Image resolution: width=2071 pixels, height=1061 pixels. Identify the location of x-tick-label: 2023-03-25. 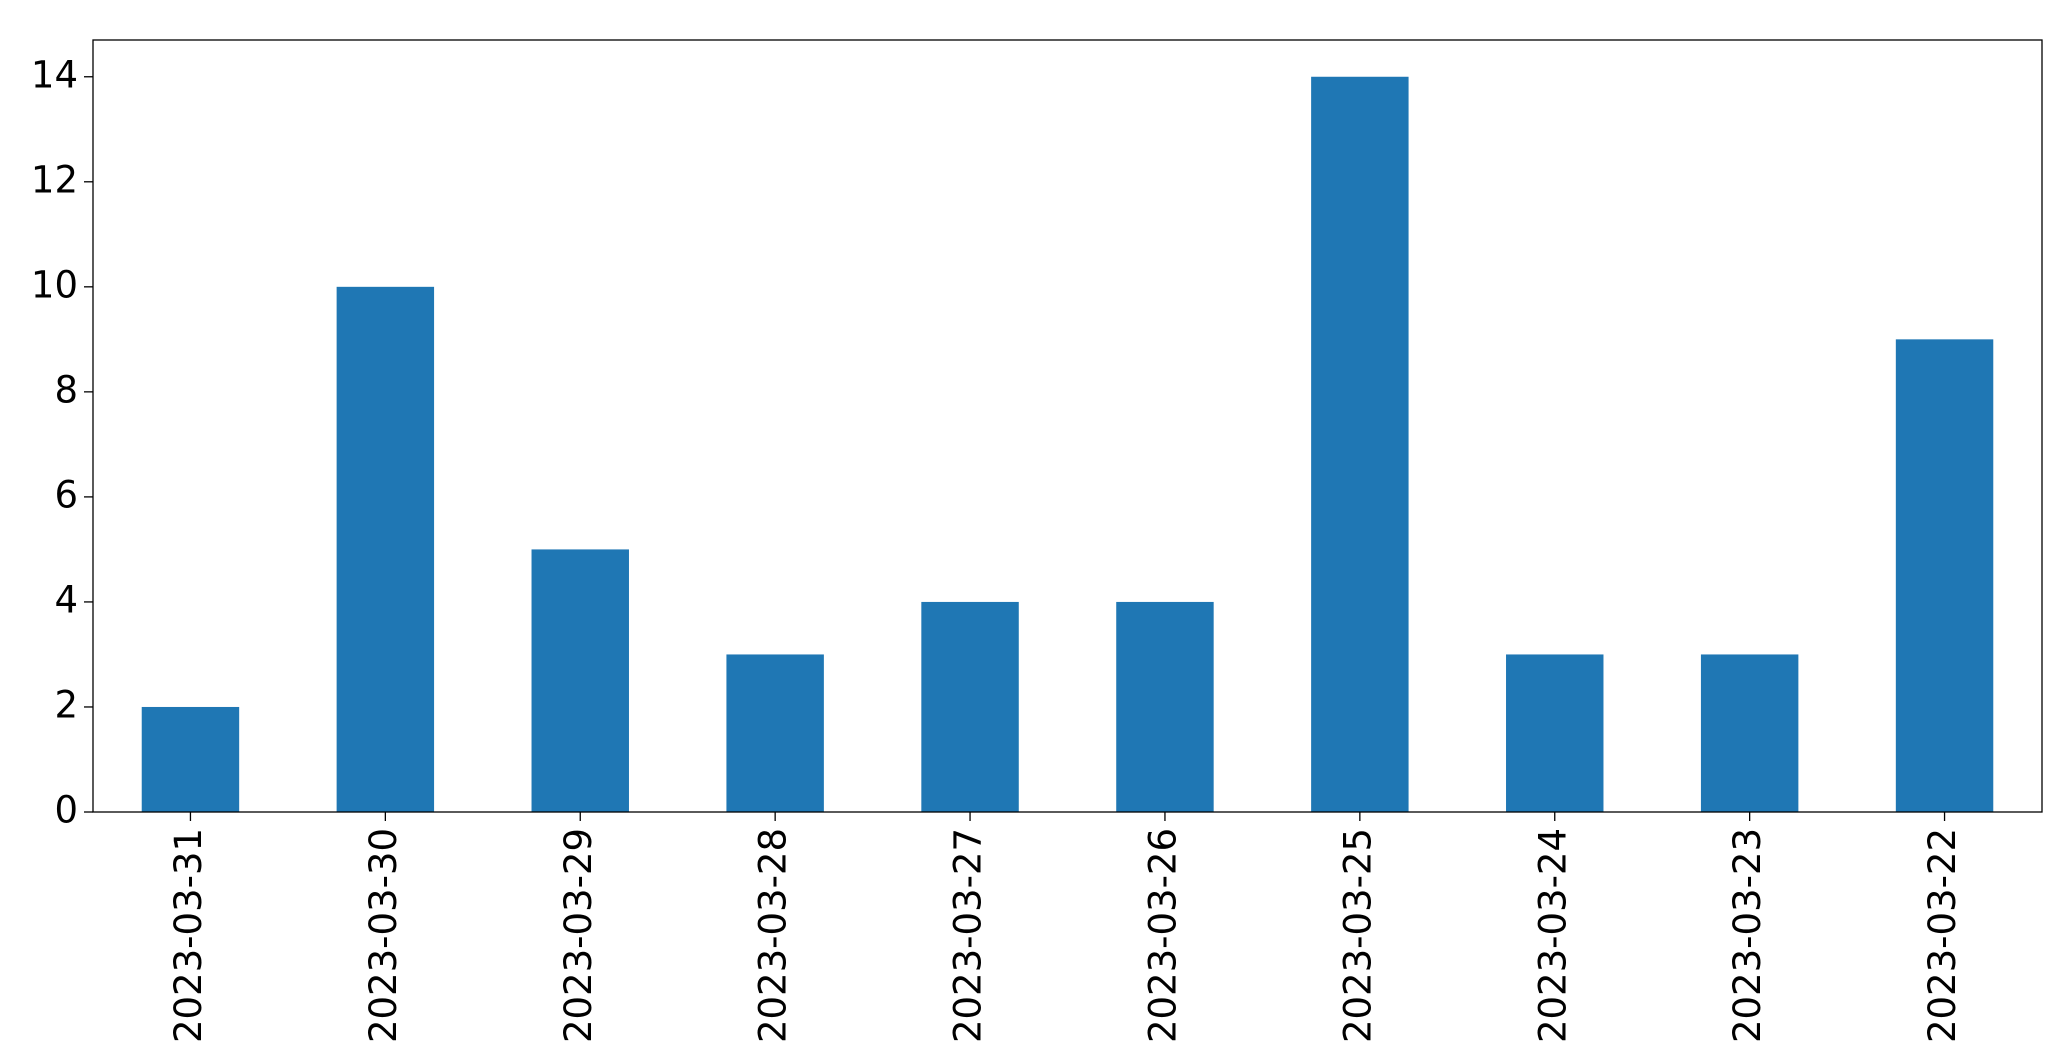
(1357, 935).